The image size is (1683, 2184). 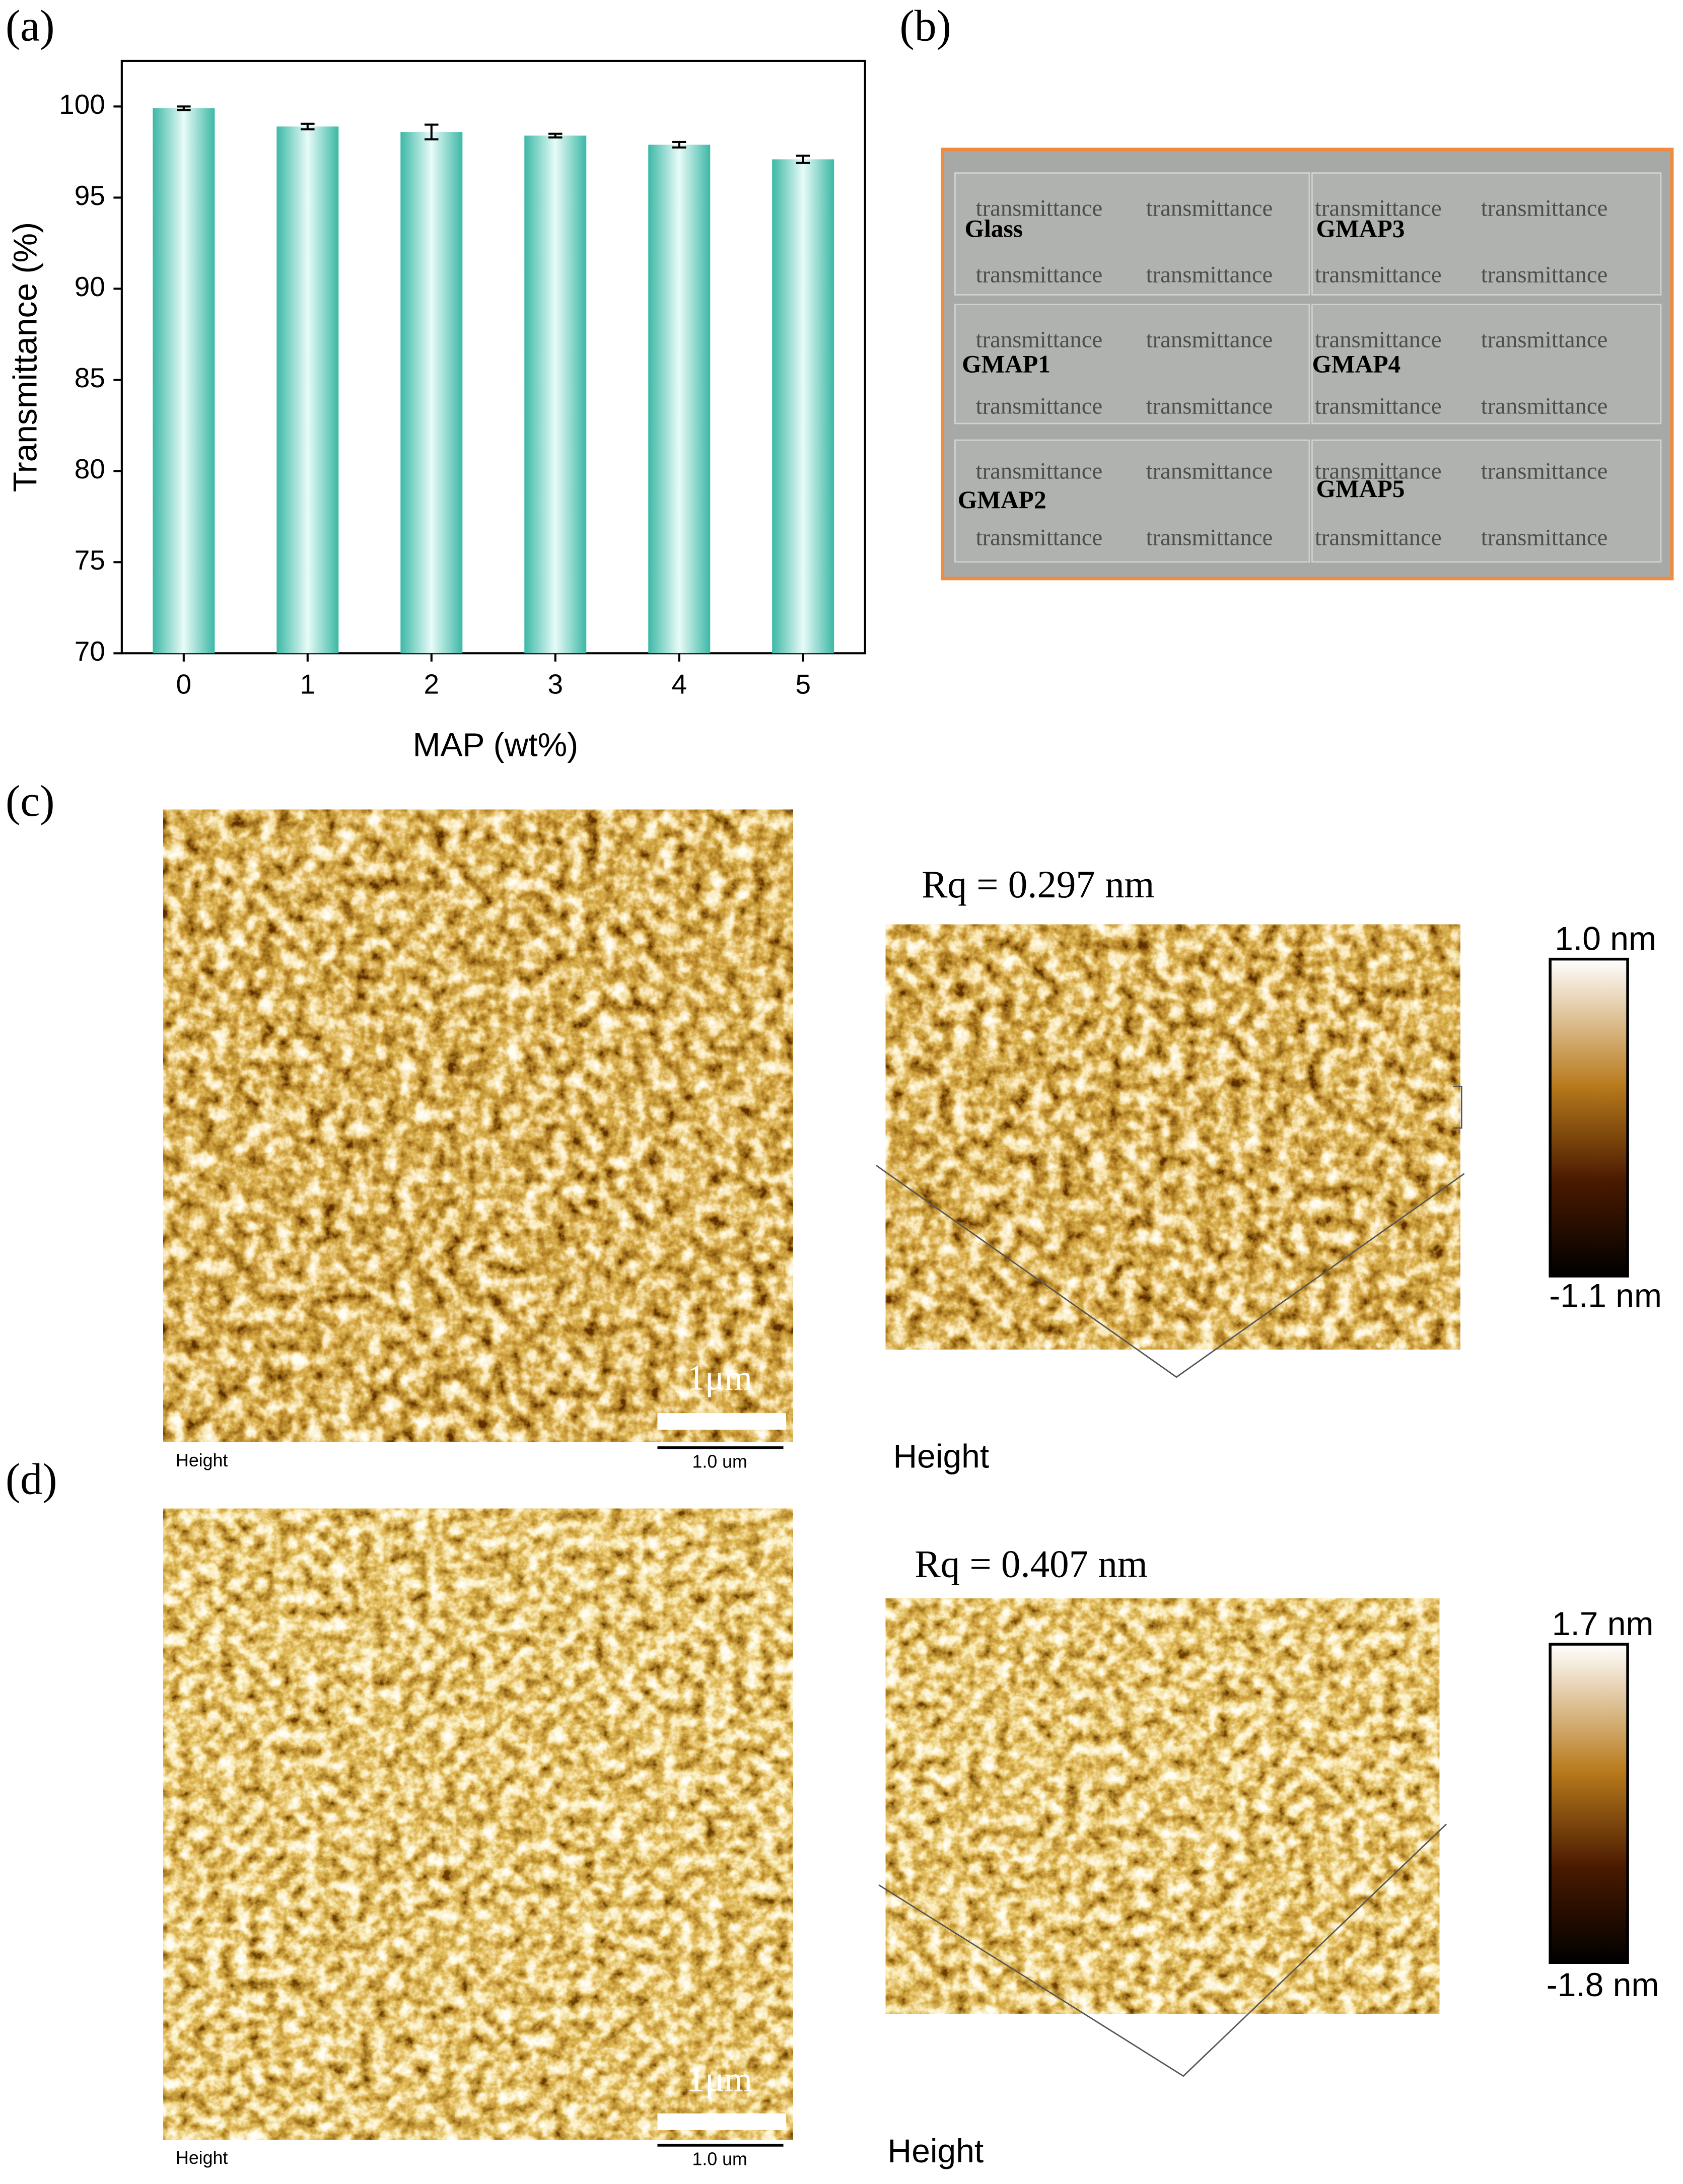 What do you see at coordinates (308, 684) in the screenshot?
I see `x-tick-label: 1` at bounding box center [308, 684].